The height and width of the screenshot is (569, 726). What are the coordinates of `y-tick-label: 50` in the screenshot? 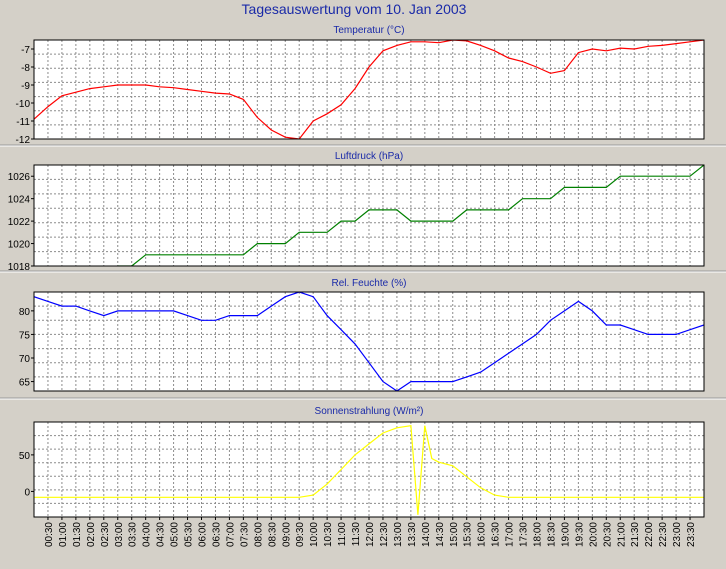 It's located at (25, 456).